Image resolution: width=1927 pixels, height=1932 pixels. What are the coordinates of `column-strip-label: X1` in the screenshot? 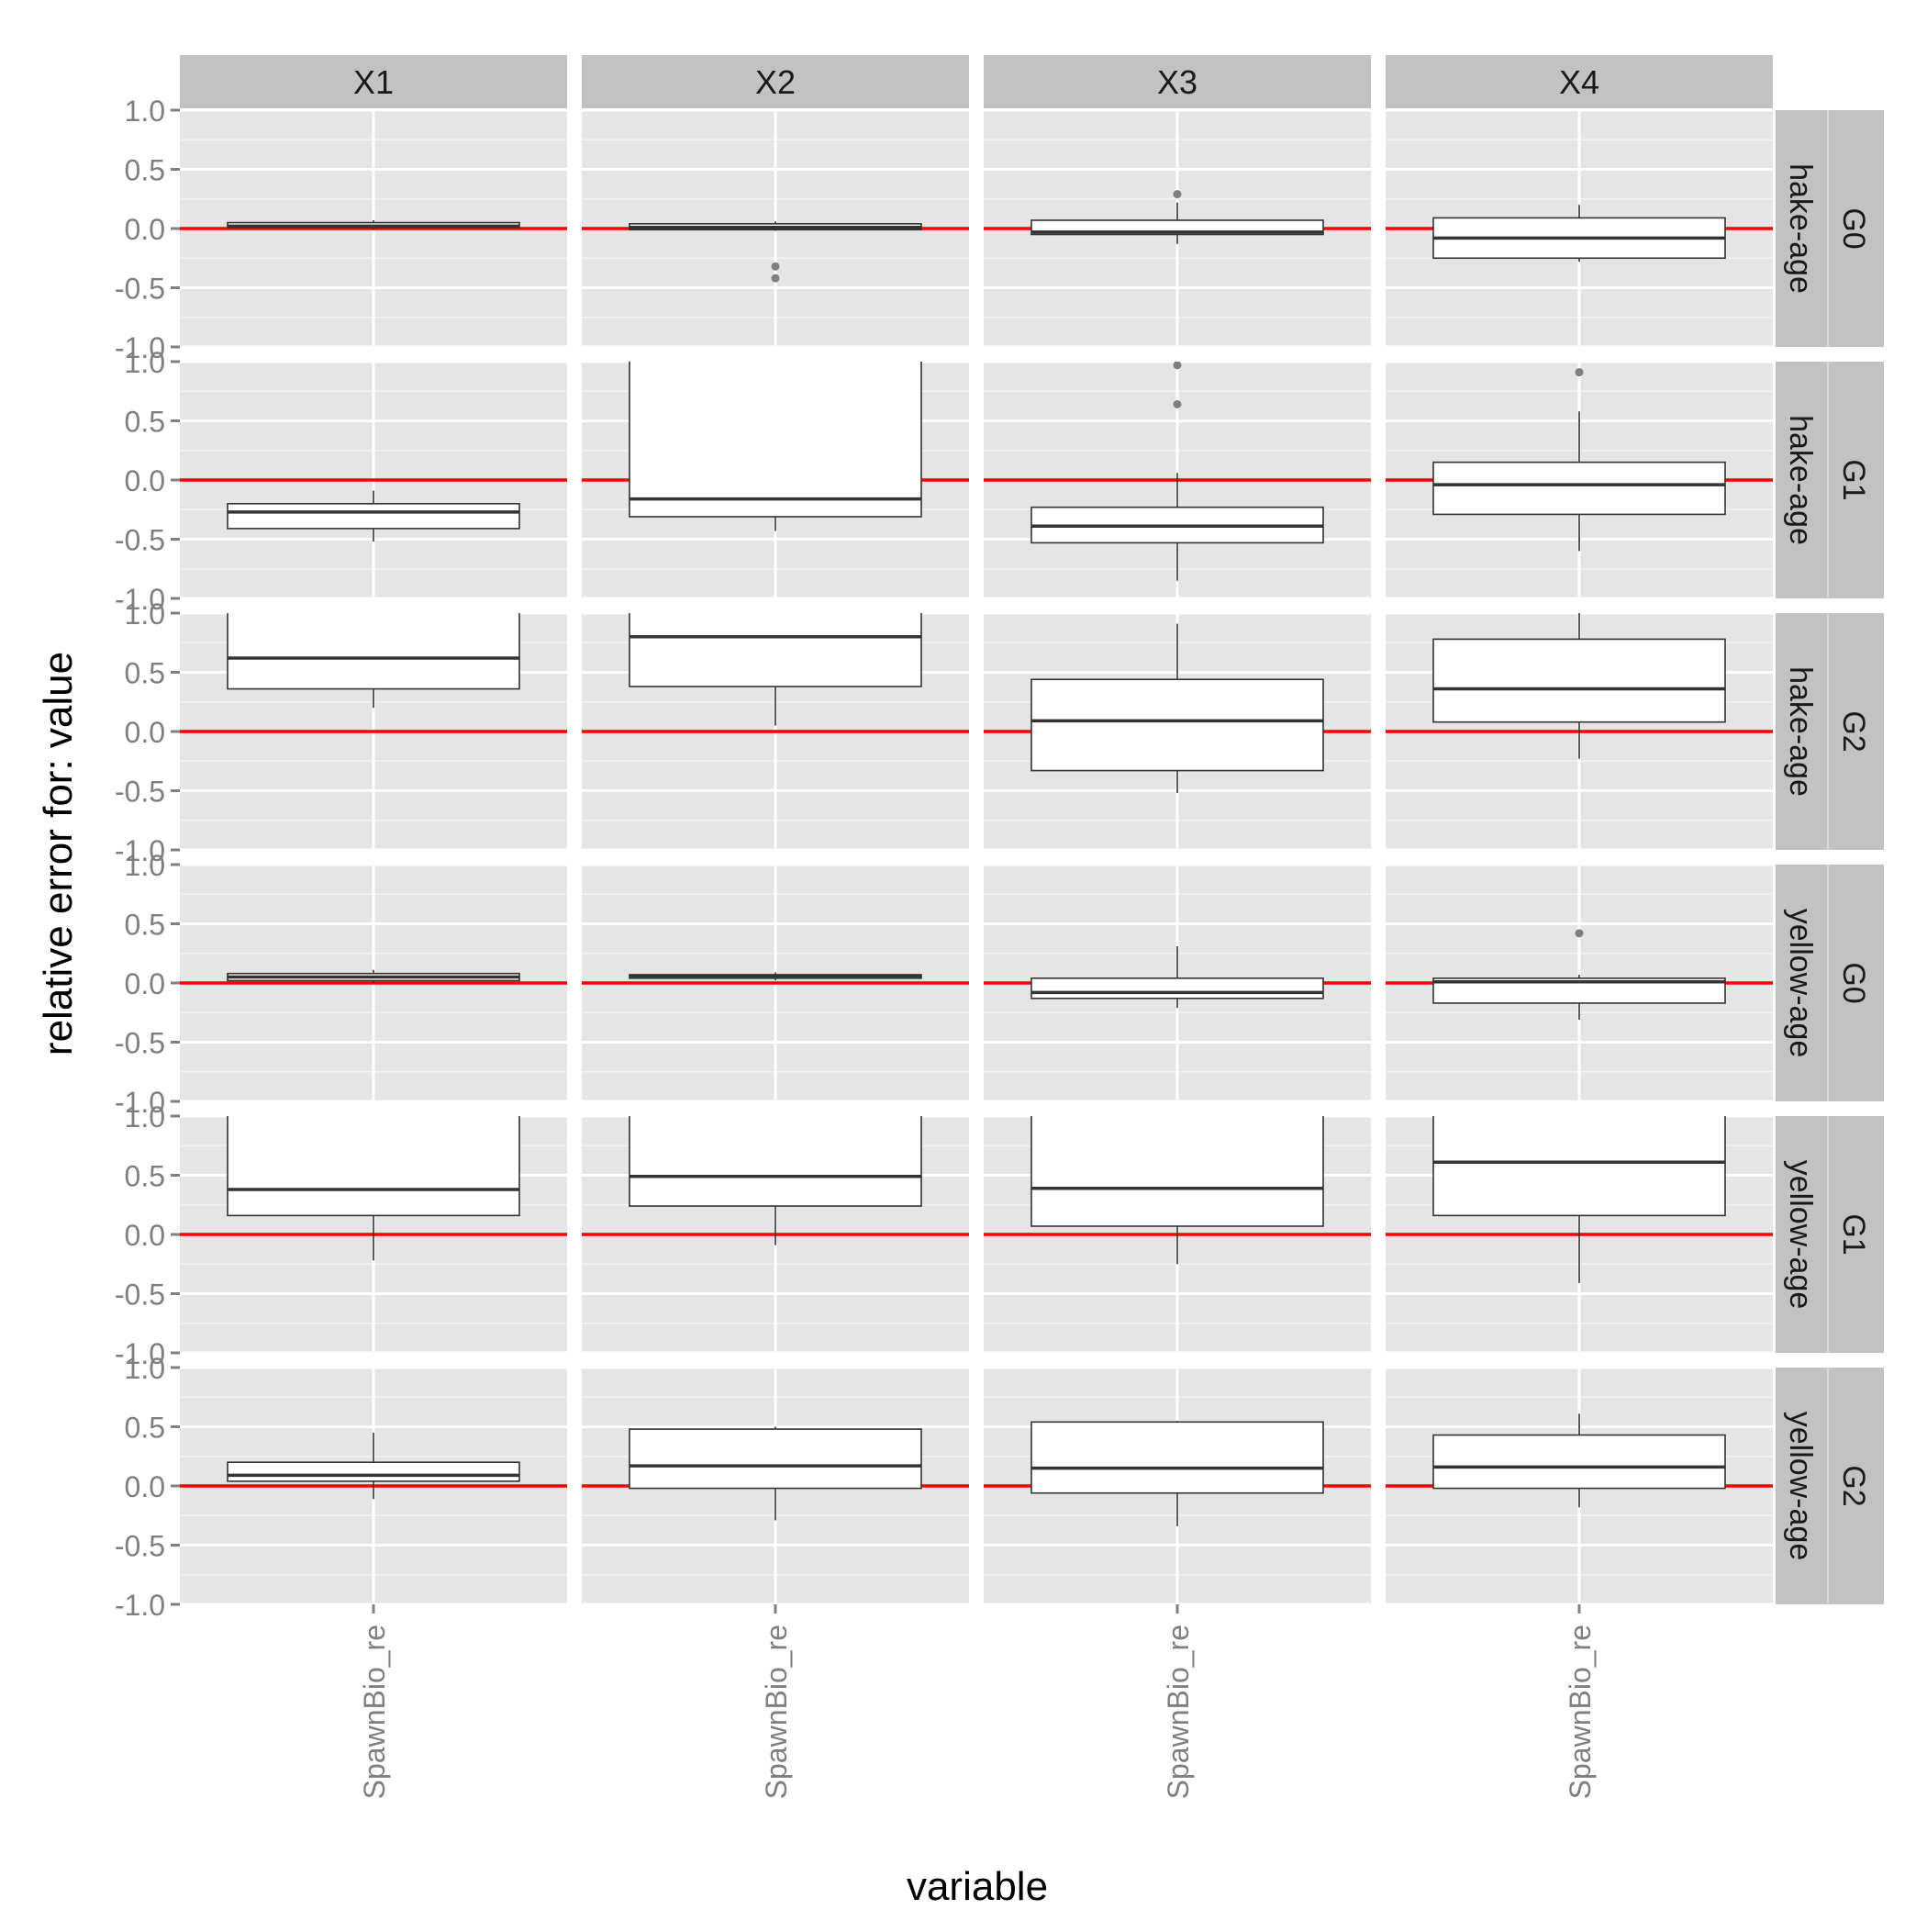 It's located at (373, 82).